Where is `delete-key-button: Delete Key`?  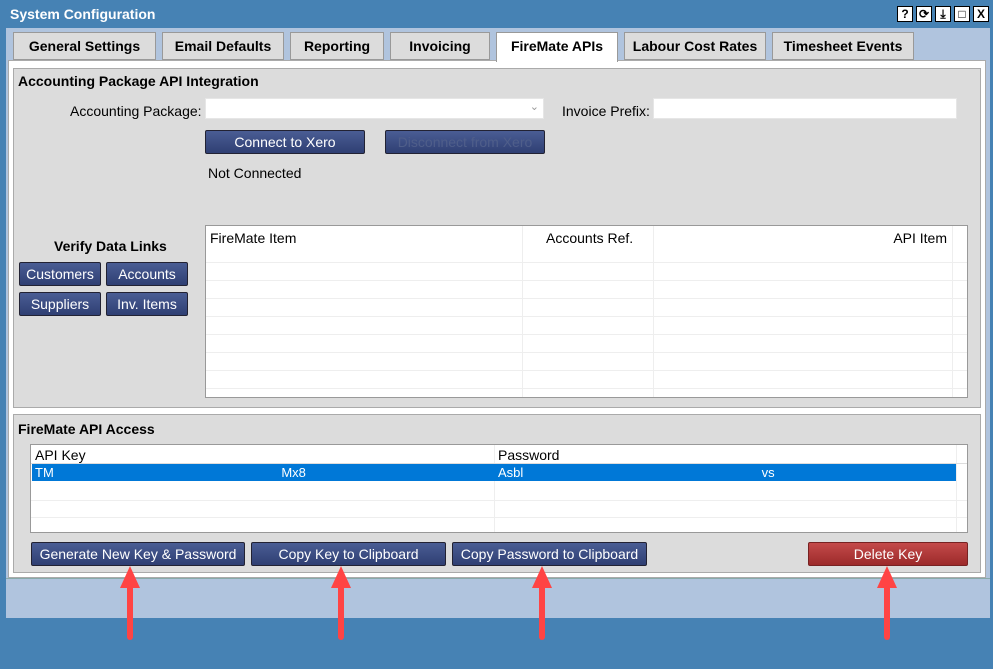 delete-key-button: Delete Key is located at coordinates (888, 554).